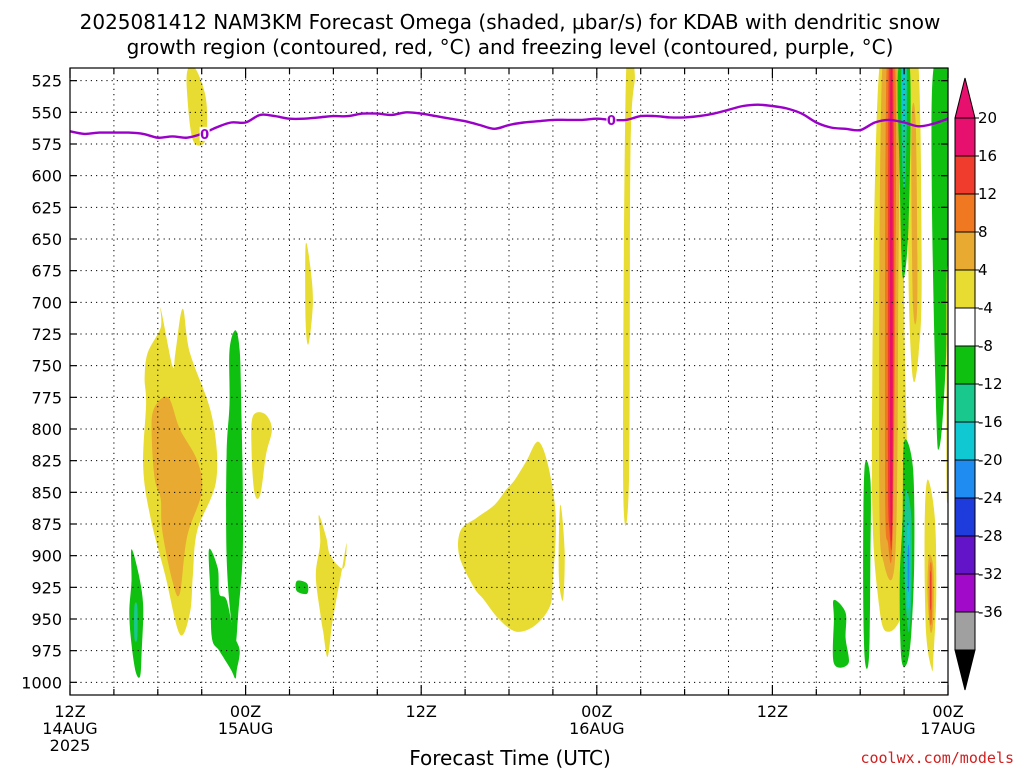 The image size is (1024, 768). What do you see at coordinates (985, 346) in the screenshot?
I see `colorbar-label-6: -8` at bounding box center [985, 346].